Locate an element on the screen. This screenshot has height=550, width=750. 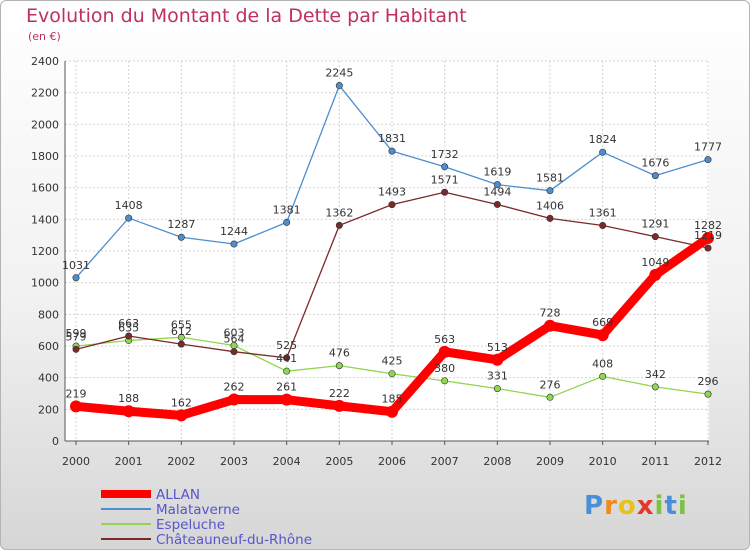
data-label: 441 is located at coordinates (286, 358).